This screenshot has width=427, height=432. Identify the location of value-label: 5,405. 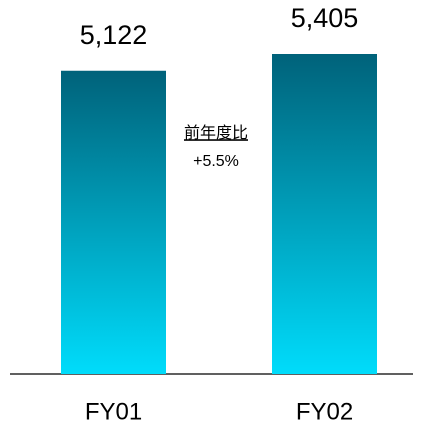
(325, 18).